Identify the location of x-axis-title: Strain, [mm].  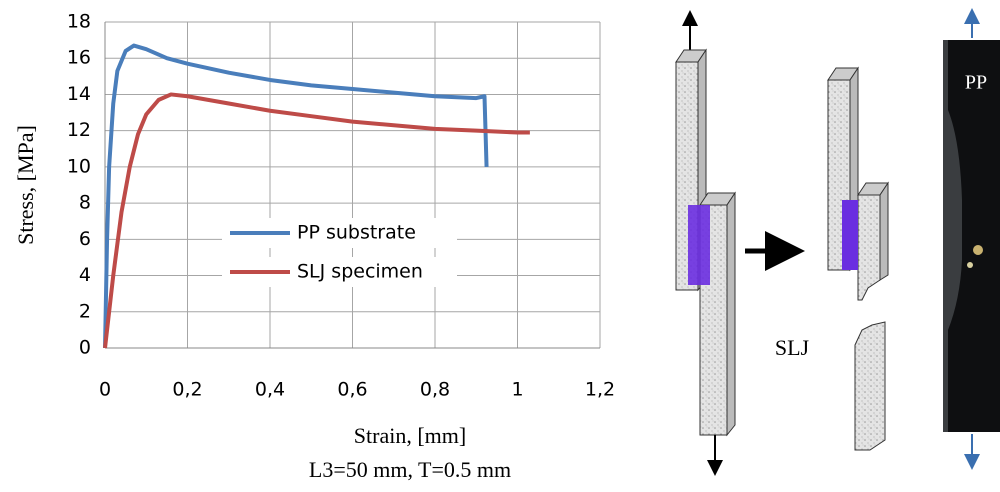
(410, 435).